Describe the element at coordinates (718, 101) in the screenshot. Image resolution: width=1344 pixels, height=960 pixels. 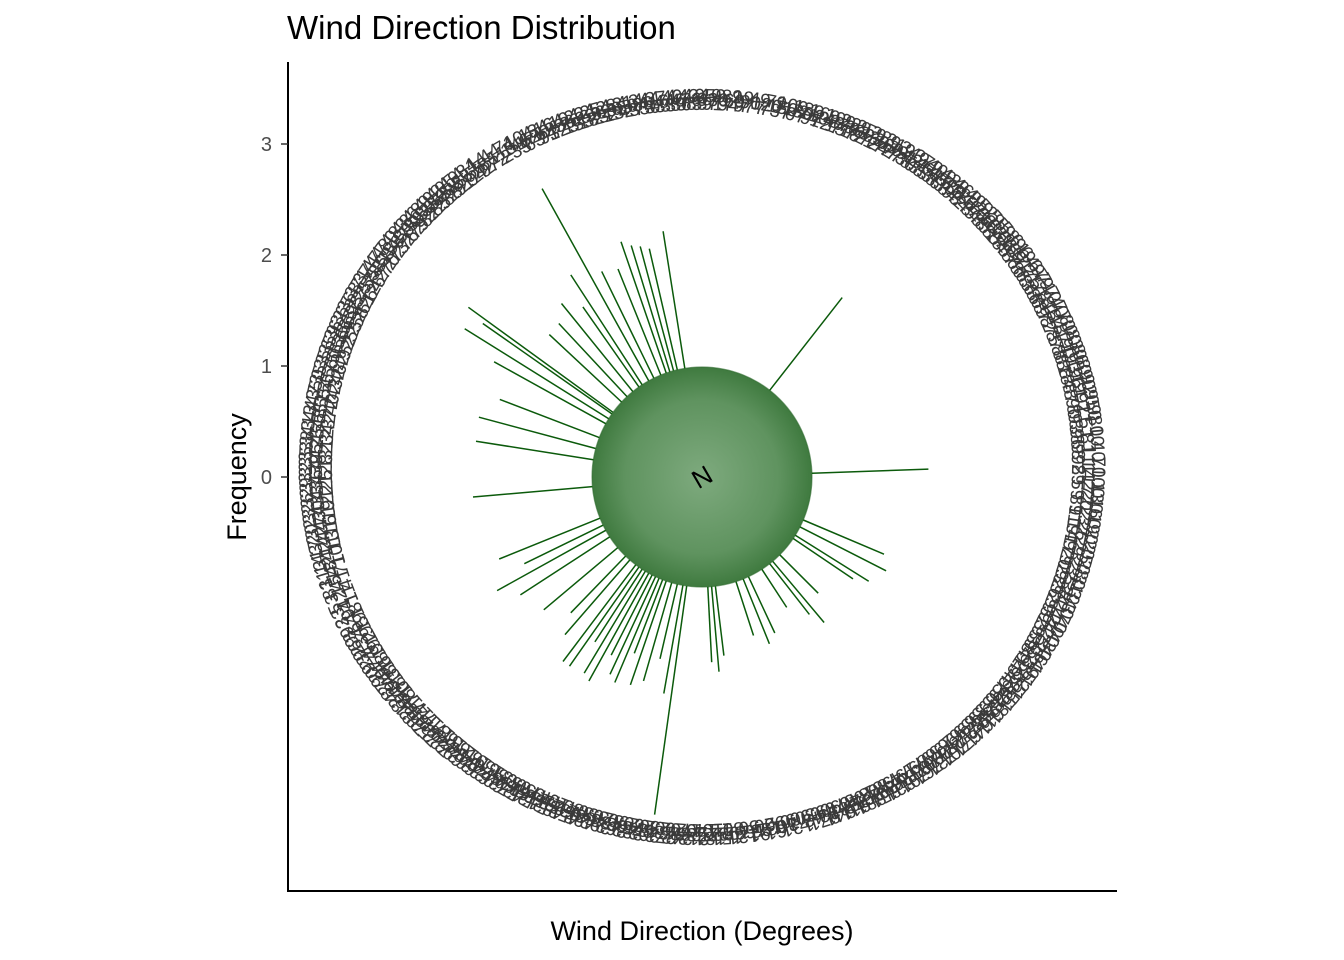
I see `direction-label: 30` at that location.